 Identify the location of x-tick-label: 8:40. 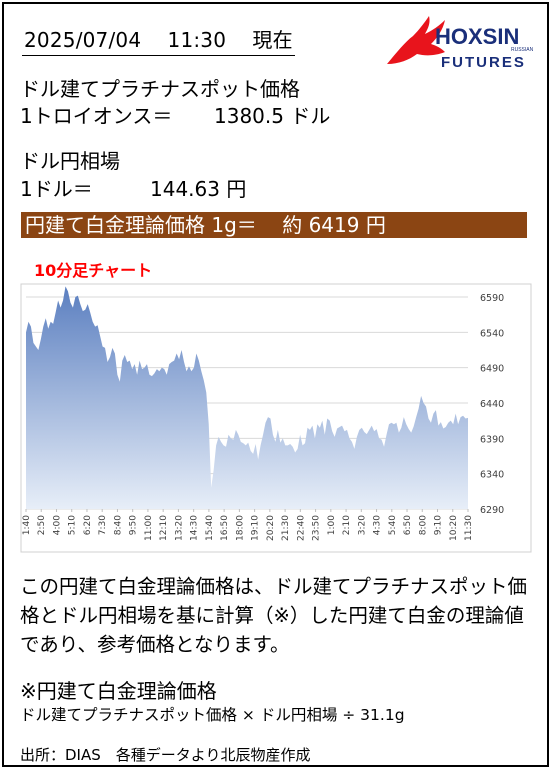
(118, 525).